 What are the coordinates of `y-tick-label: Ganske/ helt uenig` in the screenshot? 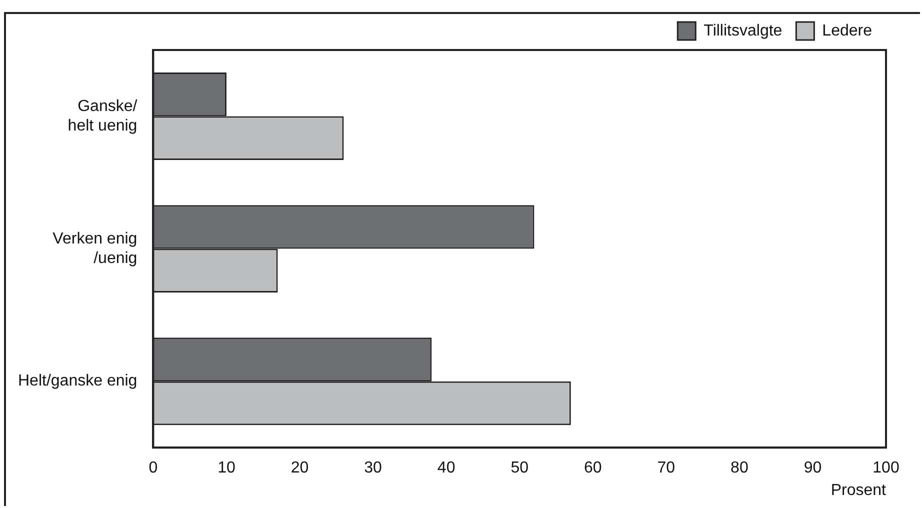 It's located at (103, 116).